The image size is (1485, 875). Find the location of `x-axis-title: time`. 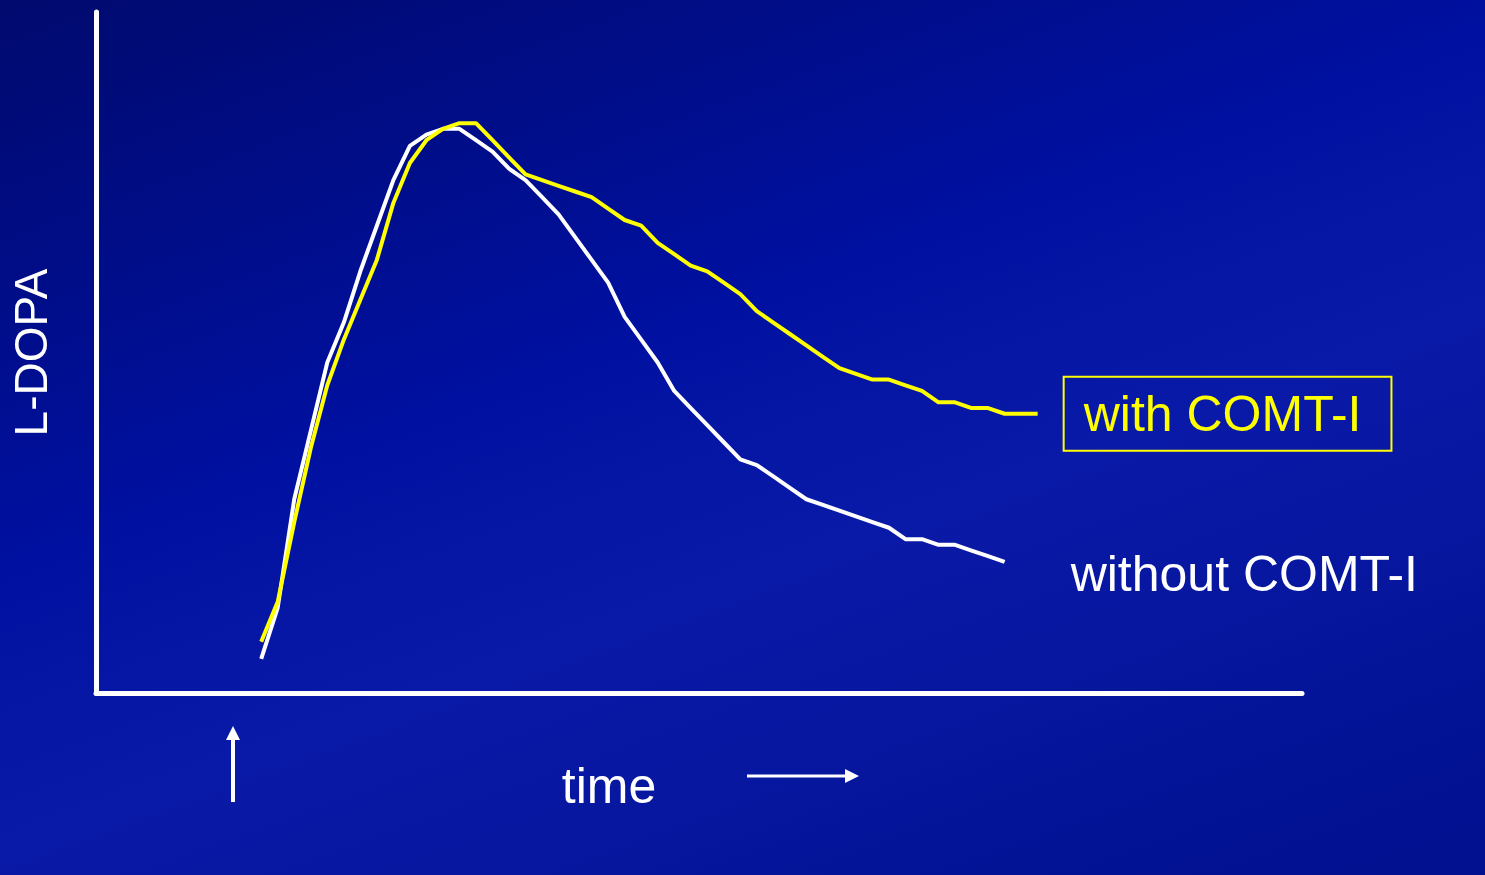

x-axis-title: time is located at coordinates (609, 786).